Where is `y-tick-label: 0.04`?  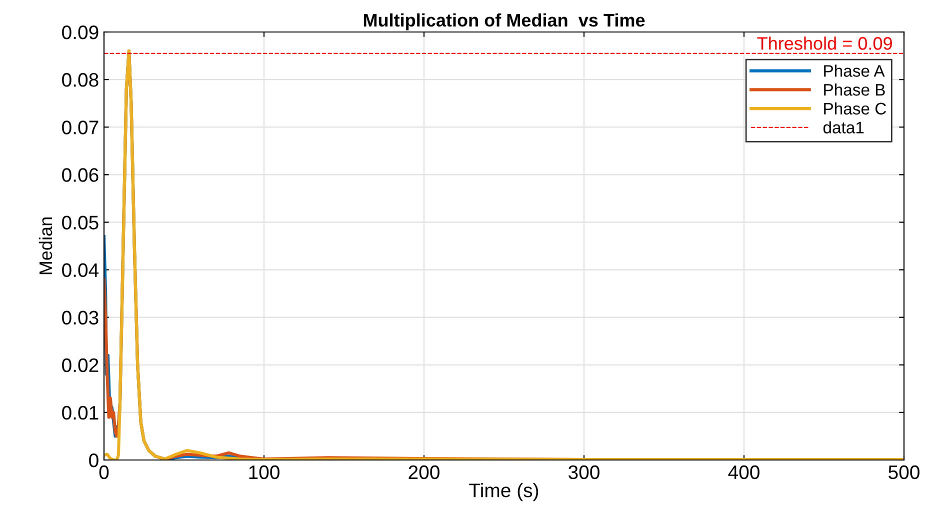 y-tick-label: 0.04 is located at coordinates (80, 270).